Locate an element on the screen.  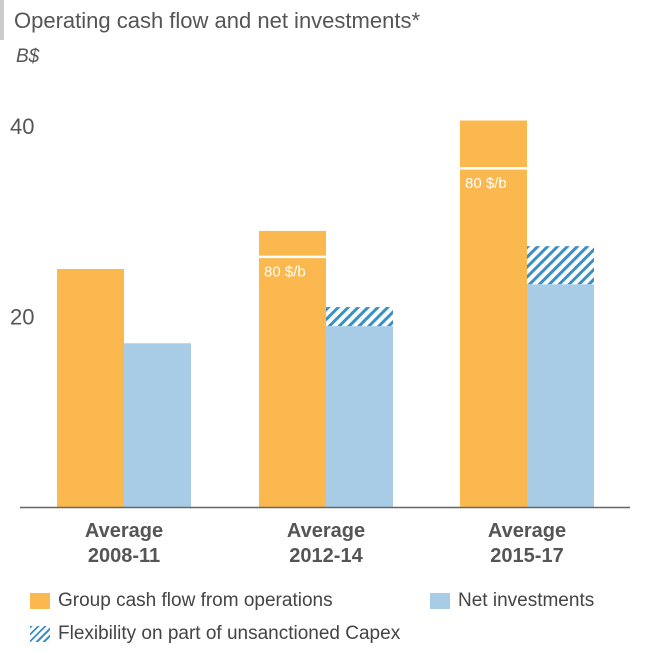
chart-title: Operating cash flow and net investments* is located at coordinates (217, 20).